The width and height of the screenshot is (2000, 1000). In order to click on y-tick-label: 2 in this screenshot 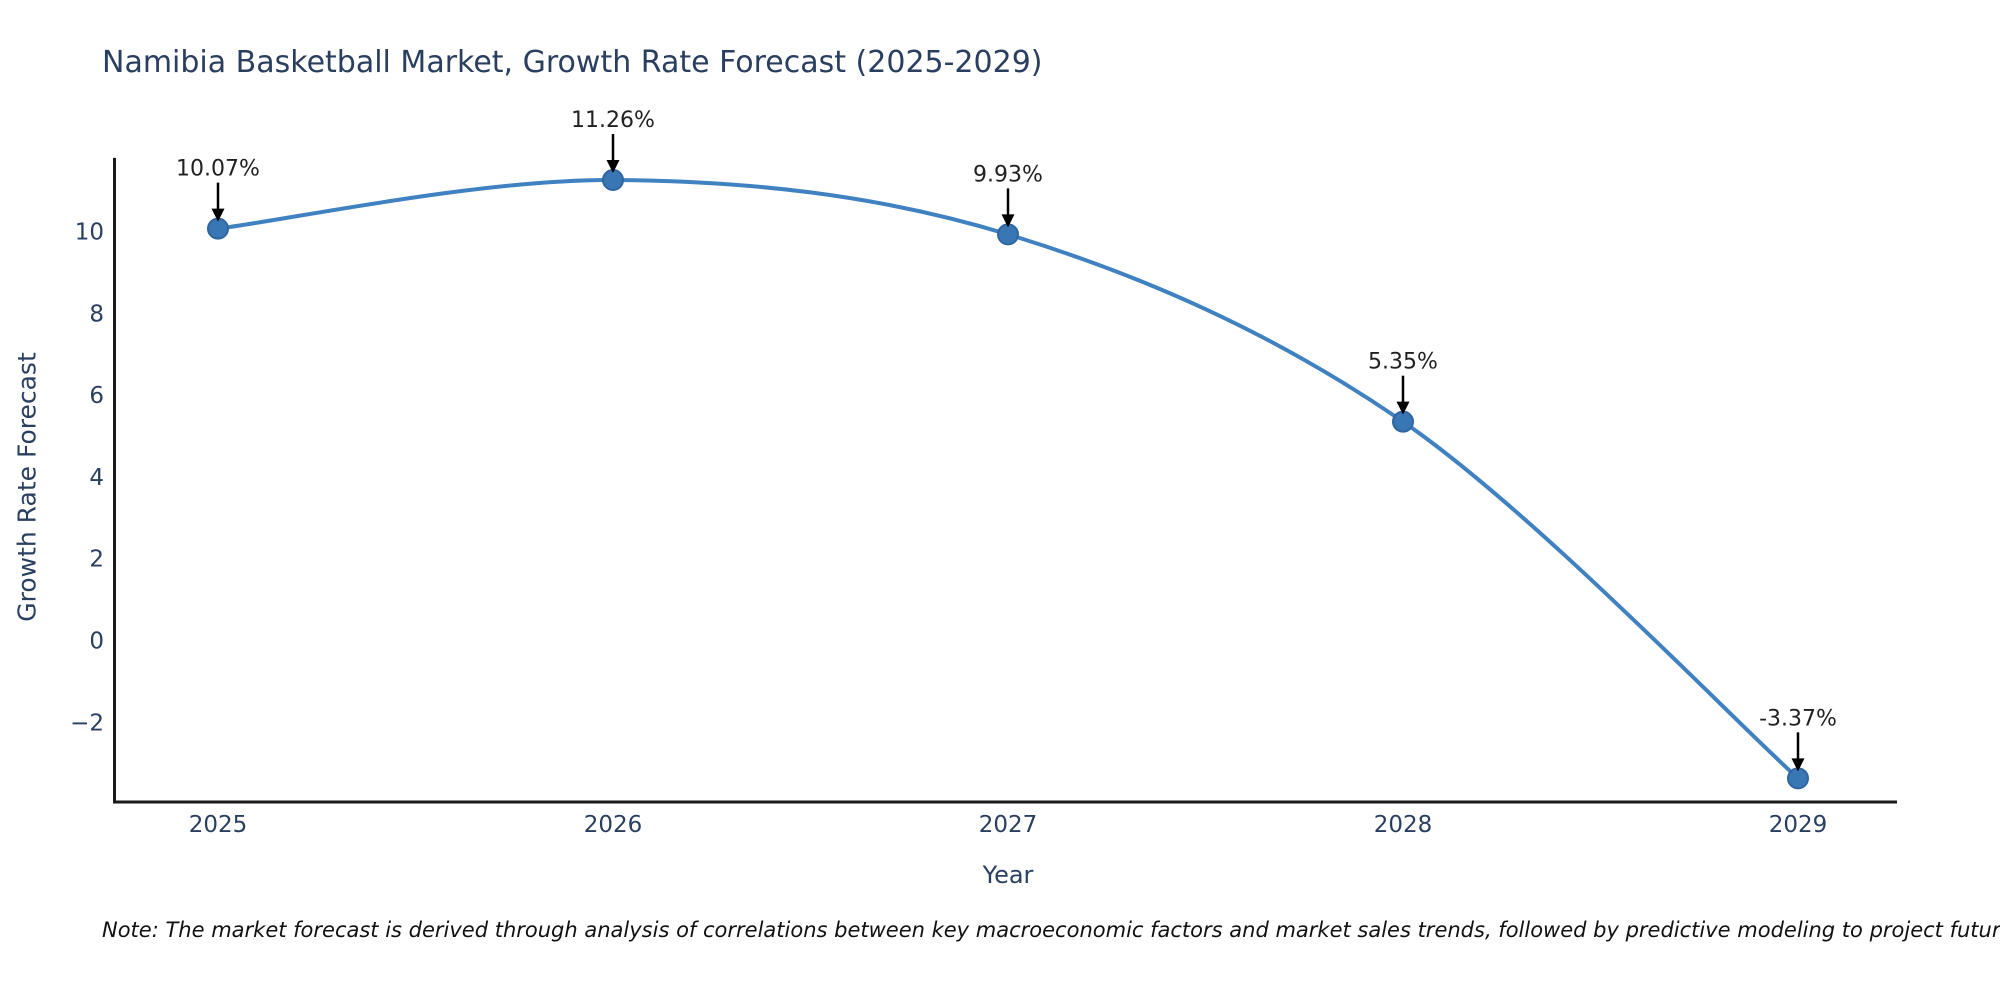, I will do `click(96, 560)`.